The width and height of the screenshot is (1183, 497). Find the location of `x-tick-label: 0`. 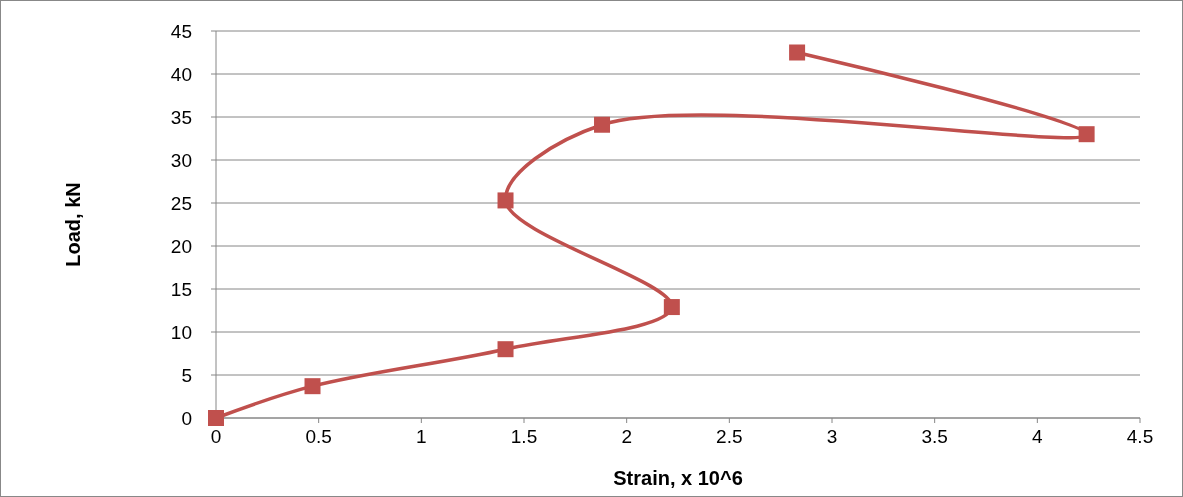

x-tick-label: 0 is located at coordinates (216, 436).